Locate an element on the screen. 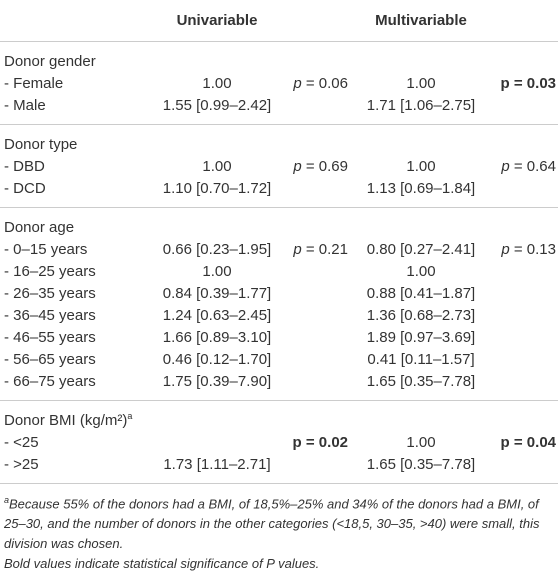  estimate-cell: 1.36 [0.68–2.73] is located at coordinates (421, 315).